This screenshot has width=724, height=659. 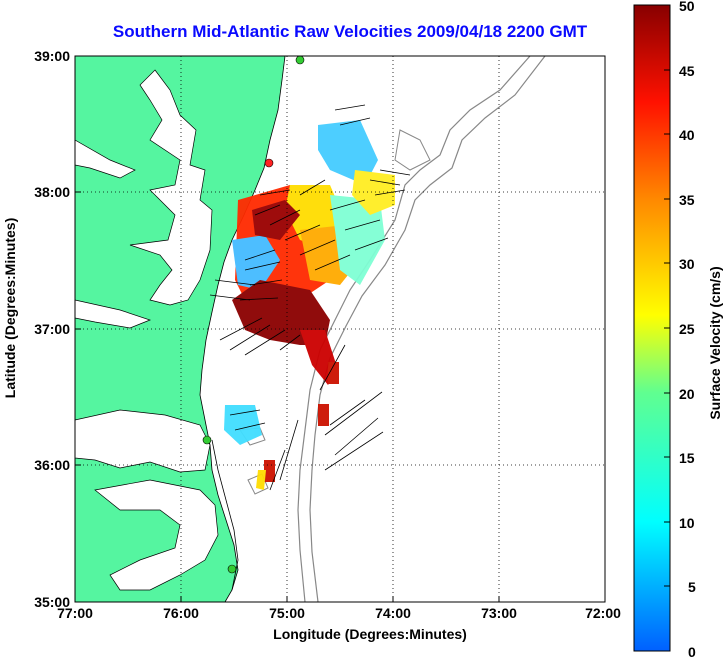 What do you see at coordinates (687, 7) in the screenshot?
I see `colorbar-tick-label: 50` at bounding box center [687, 7].